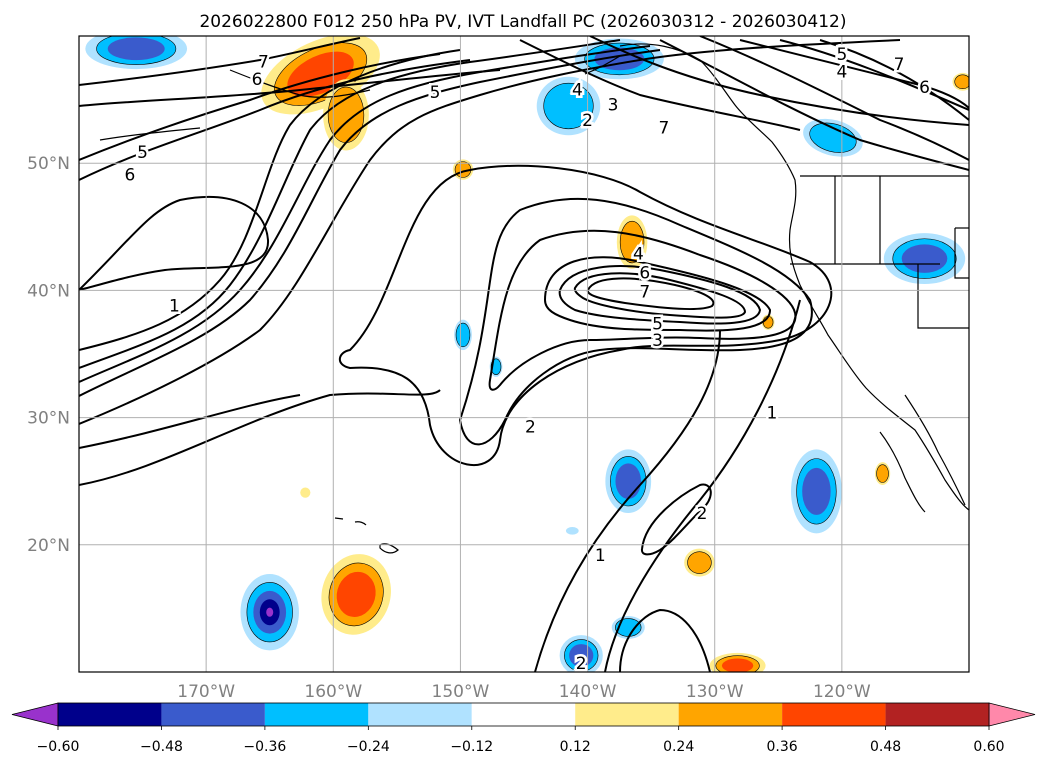 The height and width of the screenshot is (765, 1047). What do you see at coordinates (961, 253) in the screenshot?
I see `border` at bounding box center [961, 253].